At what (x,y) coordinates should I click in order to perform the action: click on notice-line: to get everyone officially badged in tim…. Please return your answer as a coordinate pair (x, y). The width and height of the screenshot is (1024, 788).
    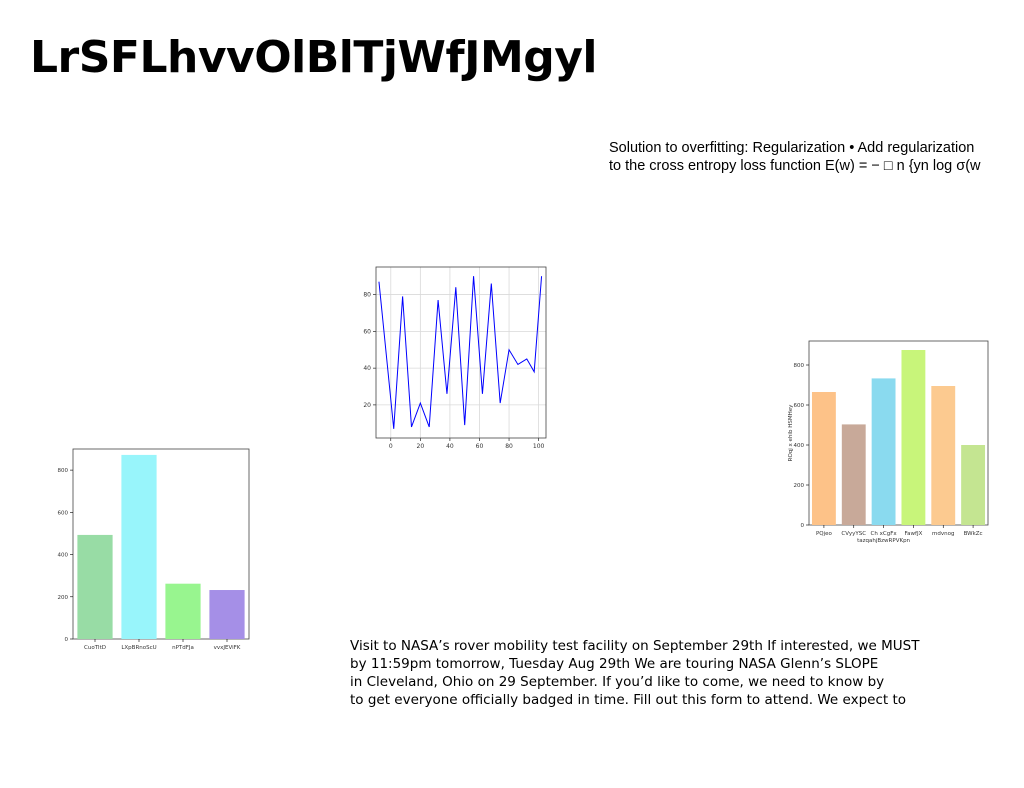
    Looking at the image, I should click on (628, 700).